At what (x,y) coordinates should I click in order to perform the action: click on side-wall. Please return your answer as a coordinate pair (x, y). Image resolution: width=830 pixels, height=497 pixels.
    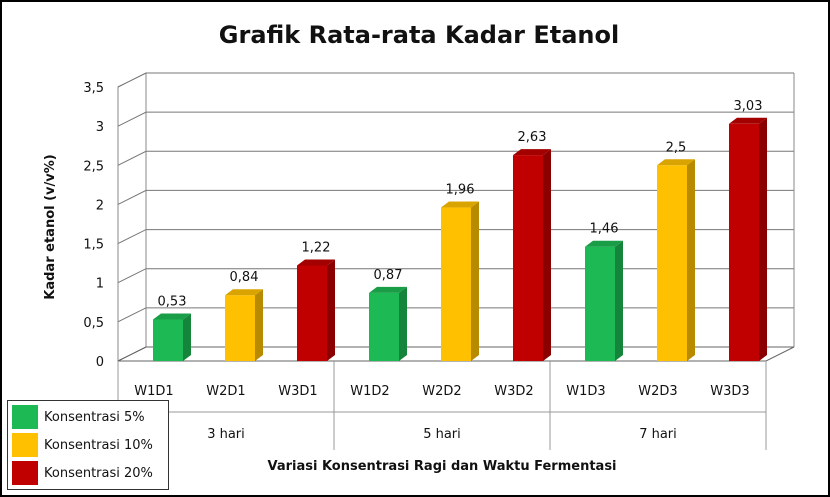
    Looking at the image, I should click on (132, 217).